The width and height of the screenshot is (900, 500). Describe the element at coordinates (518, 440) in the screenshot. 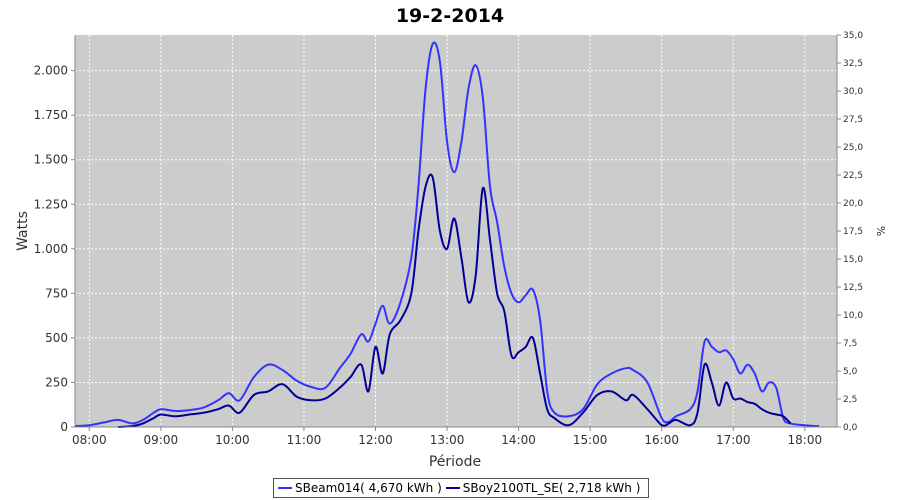

I see `x-tick-label: 14:00` at that location.